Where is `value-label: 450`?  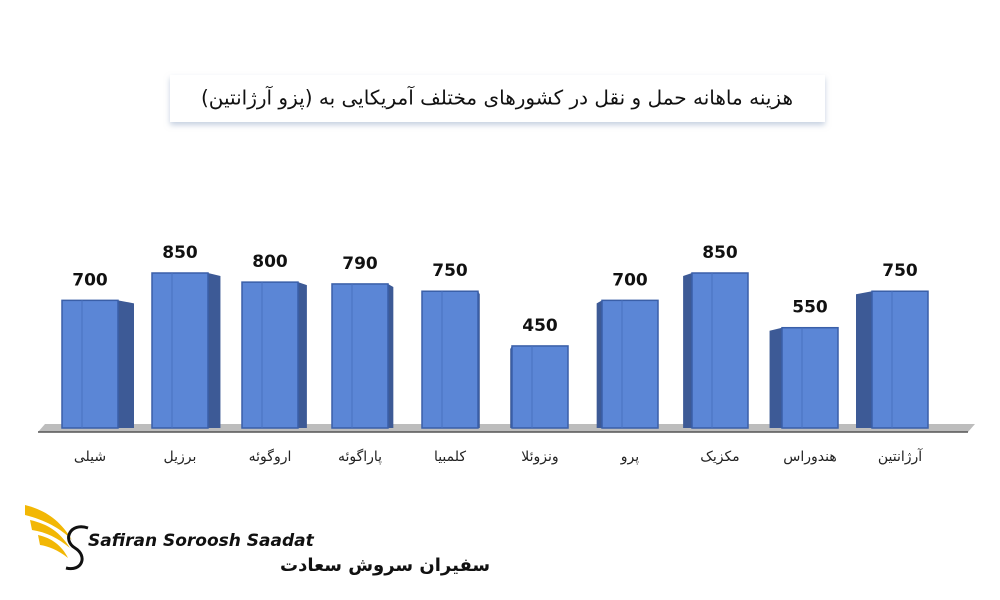
value-label: 450 is located at coordinates (540, 326).